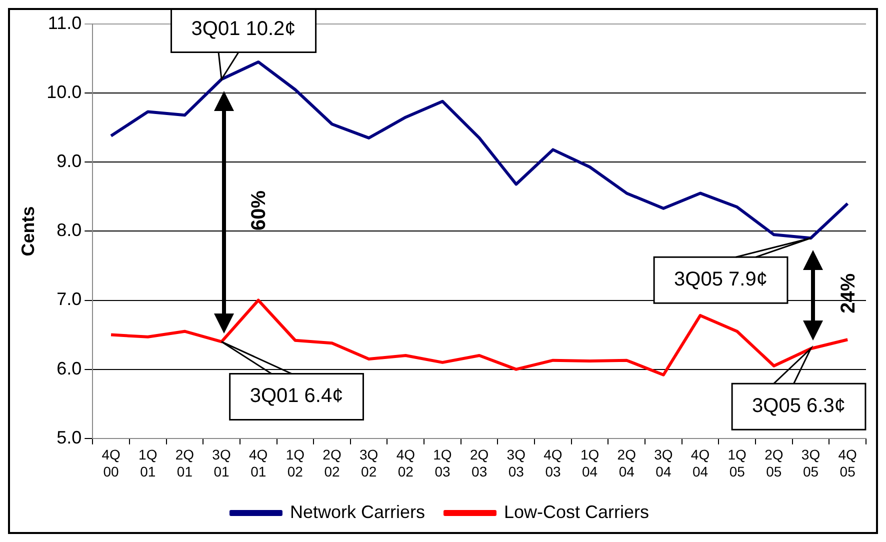 The width and height of the screenshot is (886, 542). What do you see at coordinates (243, 29) in the screenshot?
I see `annotation: 3Q01 10.2¢` at bounding box center [243, 29].